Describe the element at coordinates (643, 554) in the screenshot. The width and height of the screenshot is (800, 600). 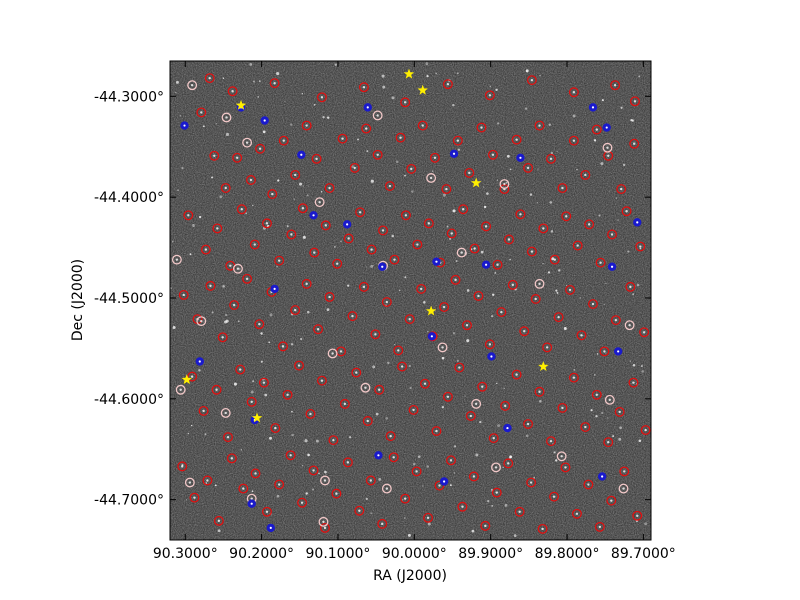
I see `x-tick-label: 89.7000°` at that location.